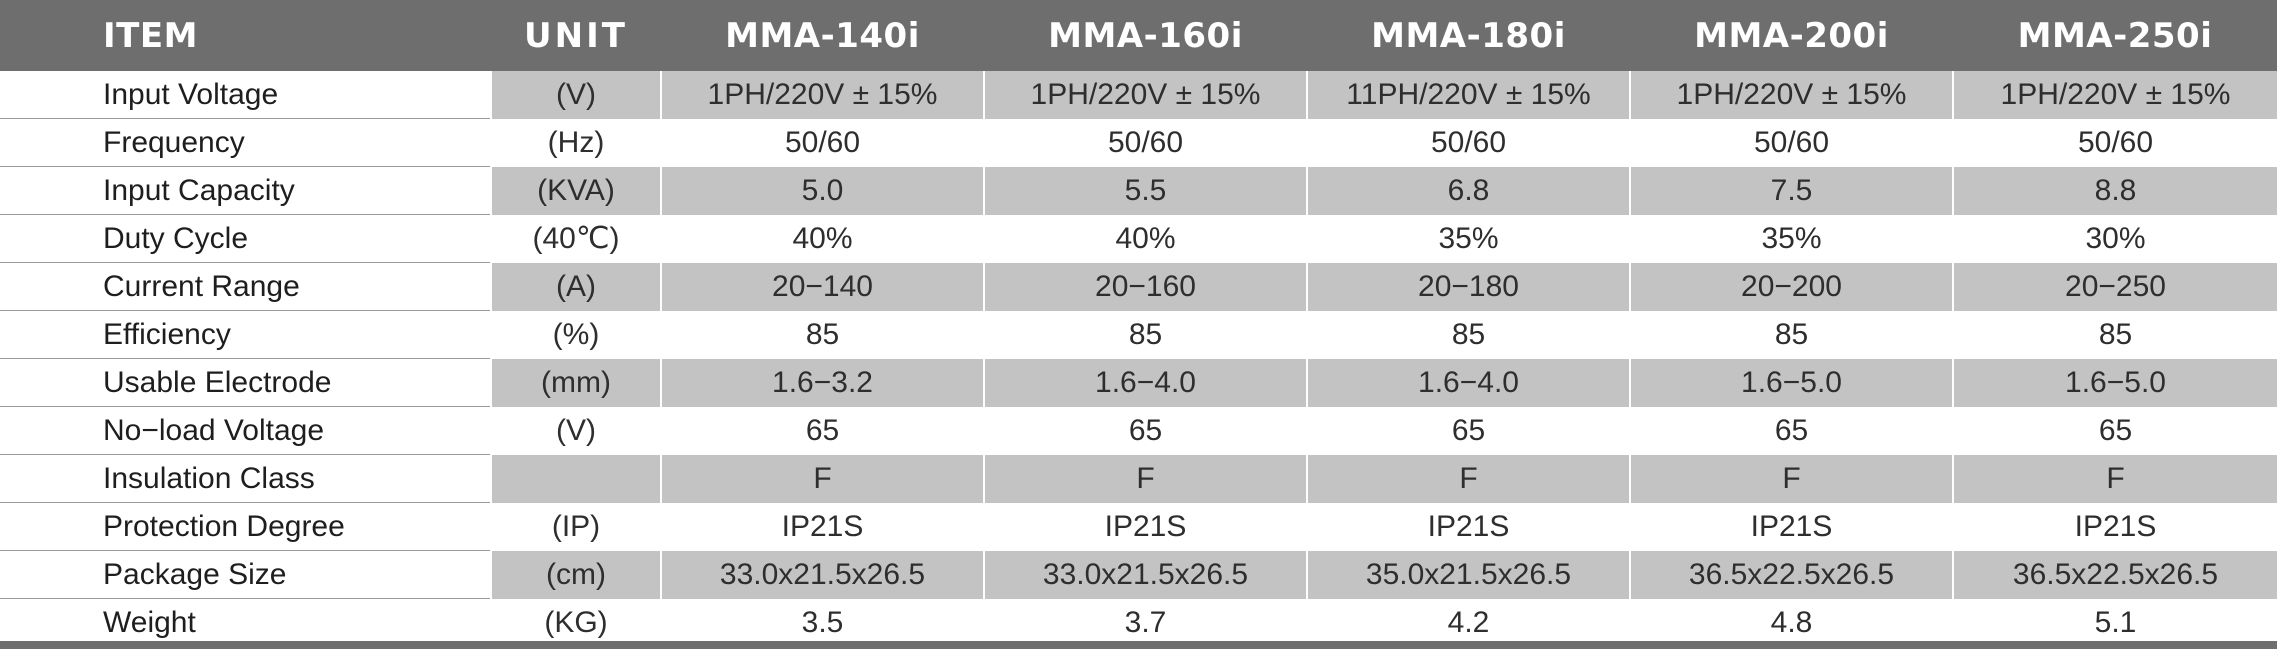  Describe the element at coordinates (245, 430) in the screenshot. I see `row-item-label: No−load Voltage` at that location.